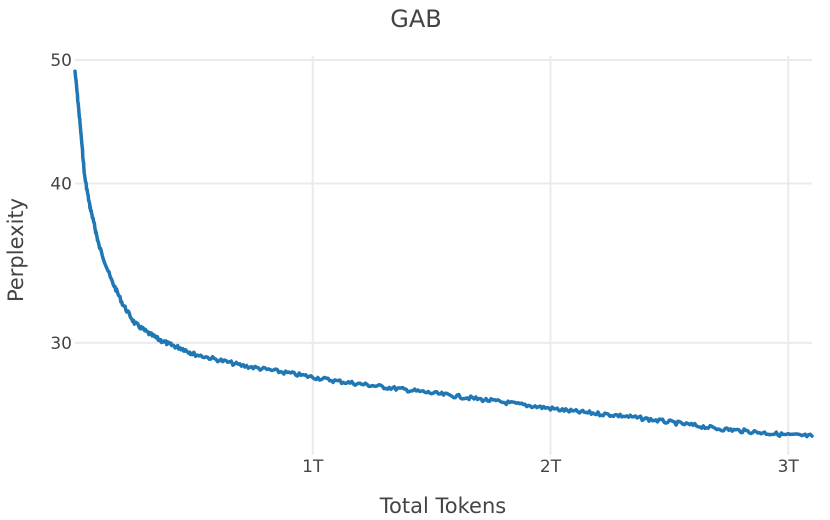  I want to click on y-axis-title: Perplexity, so click(16, 250).